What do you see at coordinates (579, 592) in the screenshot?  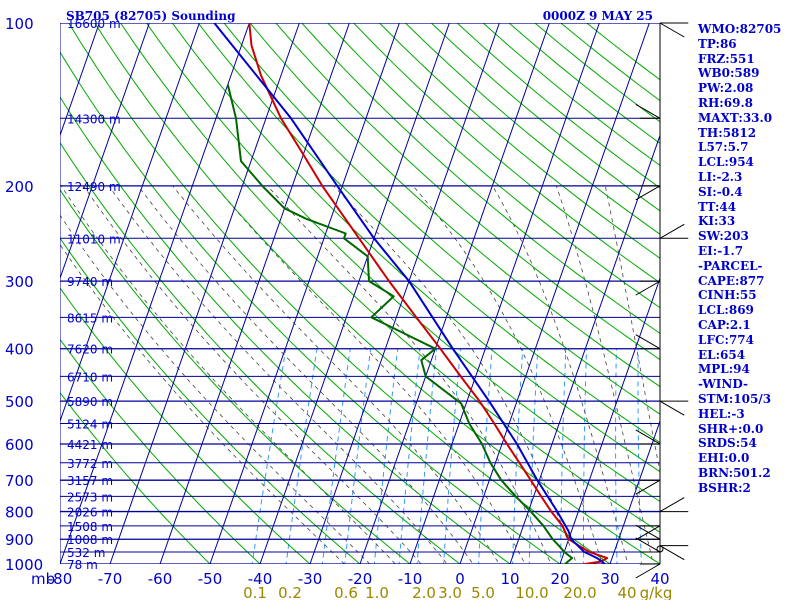 I see `mixing-ratio-label: 20.0` at bounding box center [579, 592].